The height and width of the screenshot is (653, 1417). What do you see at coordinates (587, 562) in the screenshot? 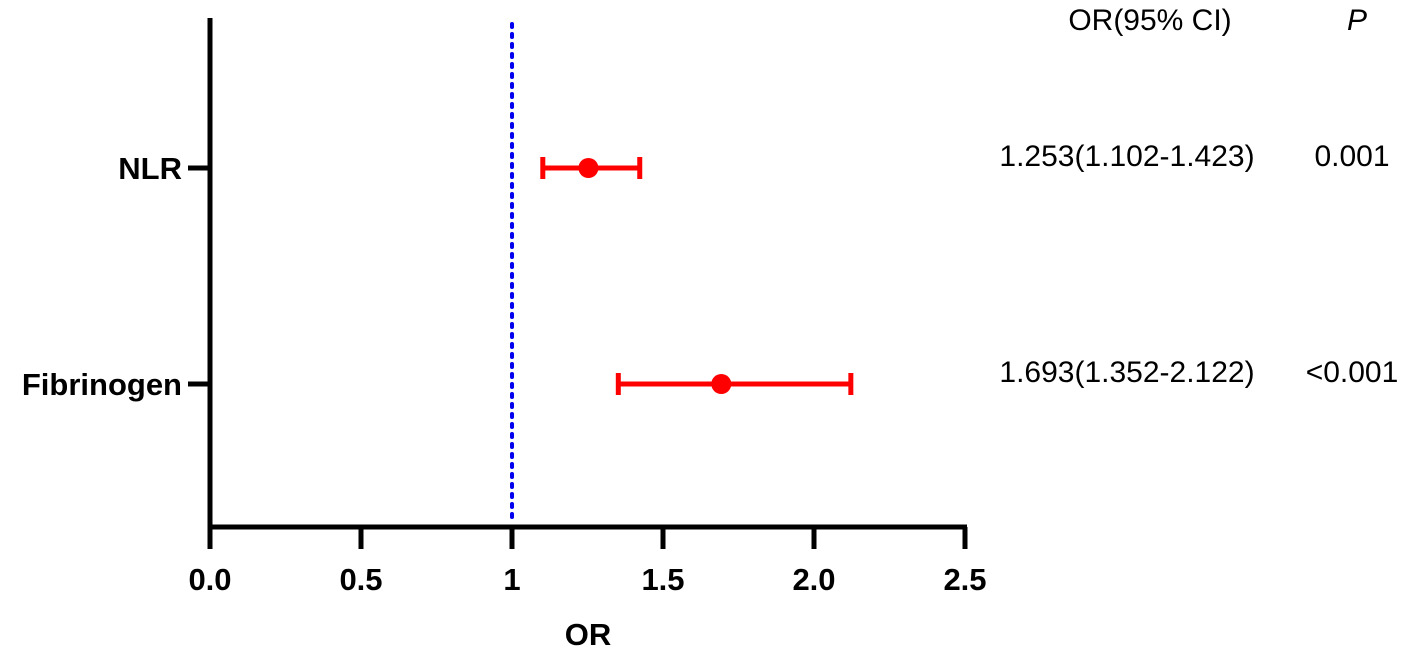
I see `x-axis-ticks: 0.0 0.5 1 1.5 2.0 2.5` at bounding box center [587, 562].